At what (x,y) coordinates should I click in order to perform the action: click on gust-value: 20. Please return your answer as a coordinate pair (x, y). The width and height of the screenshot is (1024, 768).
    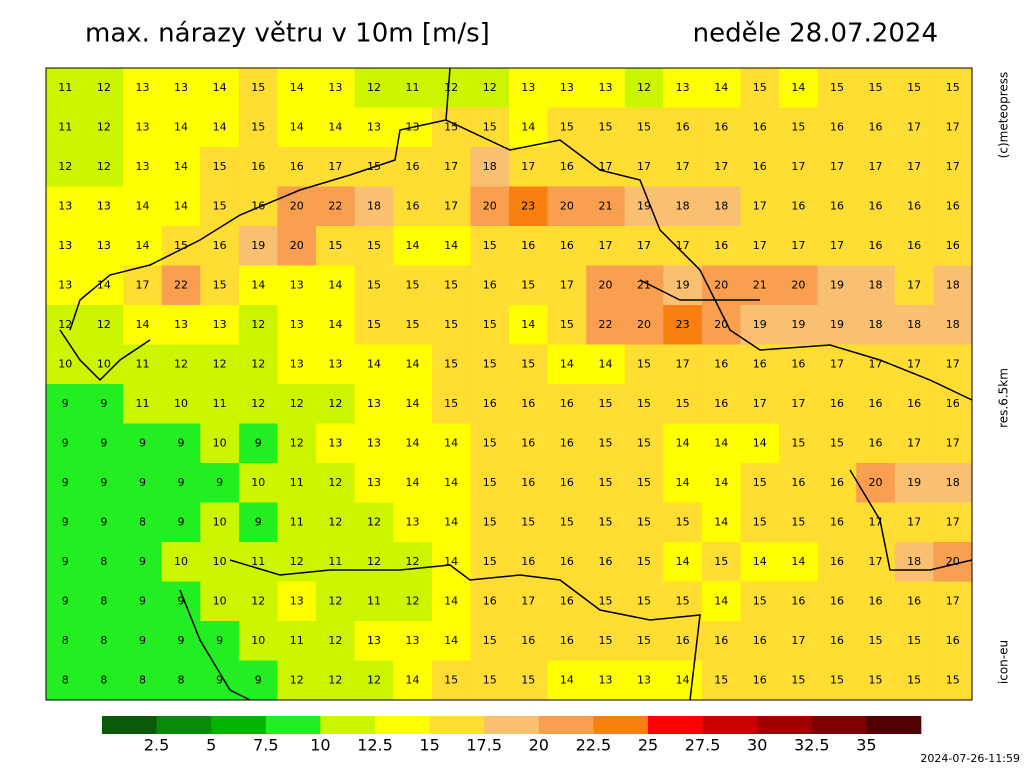
    Looking at the image, I should click on (605, 284).